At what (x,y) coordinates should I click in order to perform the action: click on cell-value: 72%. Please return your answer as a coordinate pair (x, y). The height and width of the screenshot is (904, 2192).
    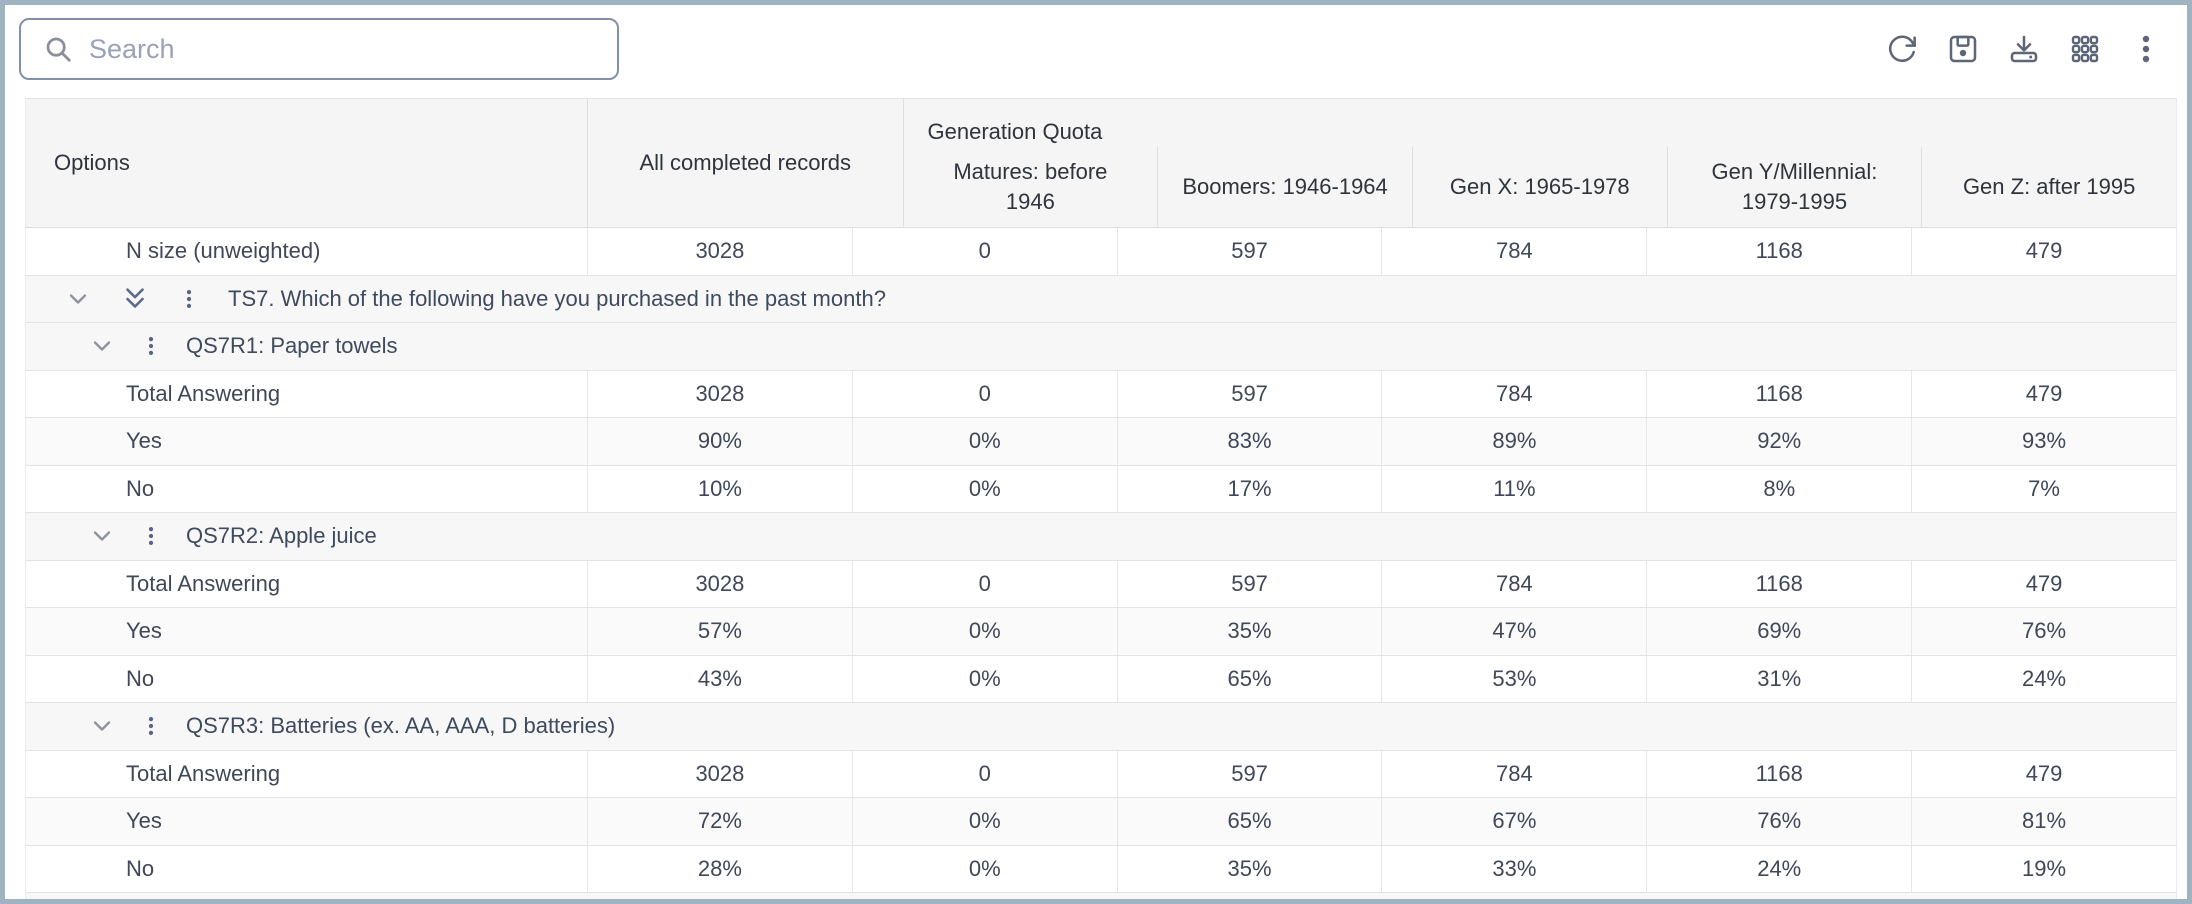
    Looking at the image, I should click on (719, 821).